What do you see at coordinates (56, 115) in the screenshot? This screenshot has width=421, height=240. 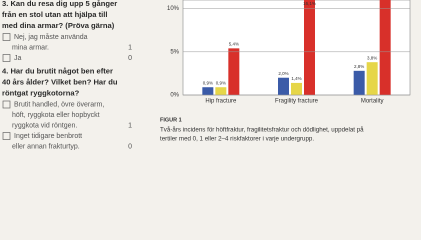 I see `option-text: höft, ryggkota eller hopbyckt` at bounding box center [56, 115].